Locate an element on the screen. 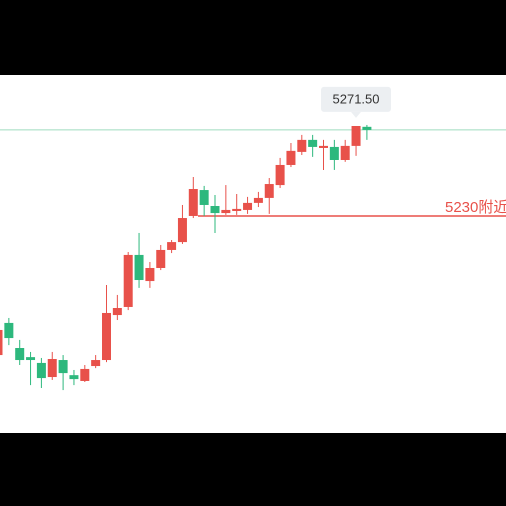  high-marker-box is located at coordinates (356, 99).